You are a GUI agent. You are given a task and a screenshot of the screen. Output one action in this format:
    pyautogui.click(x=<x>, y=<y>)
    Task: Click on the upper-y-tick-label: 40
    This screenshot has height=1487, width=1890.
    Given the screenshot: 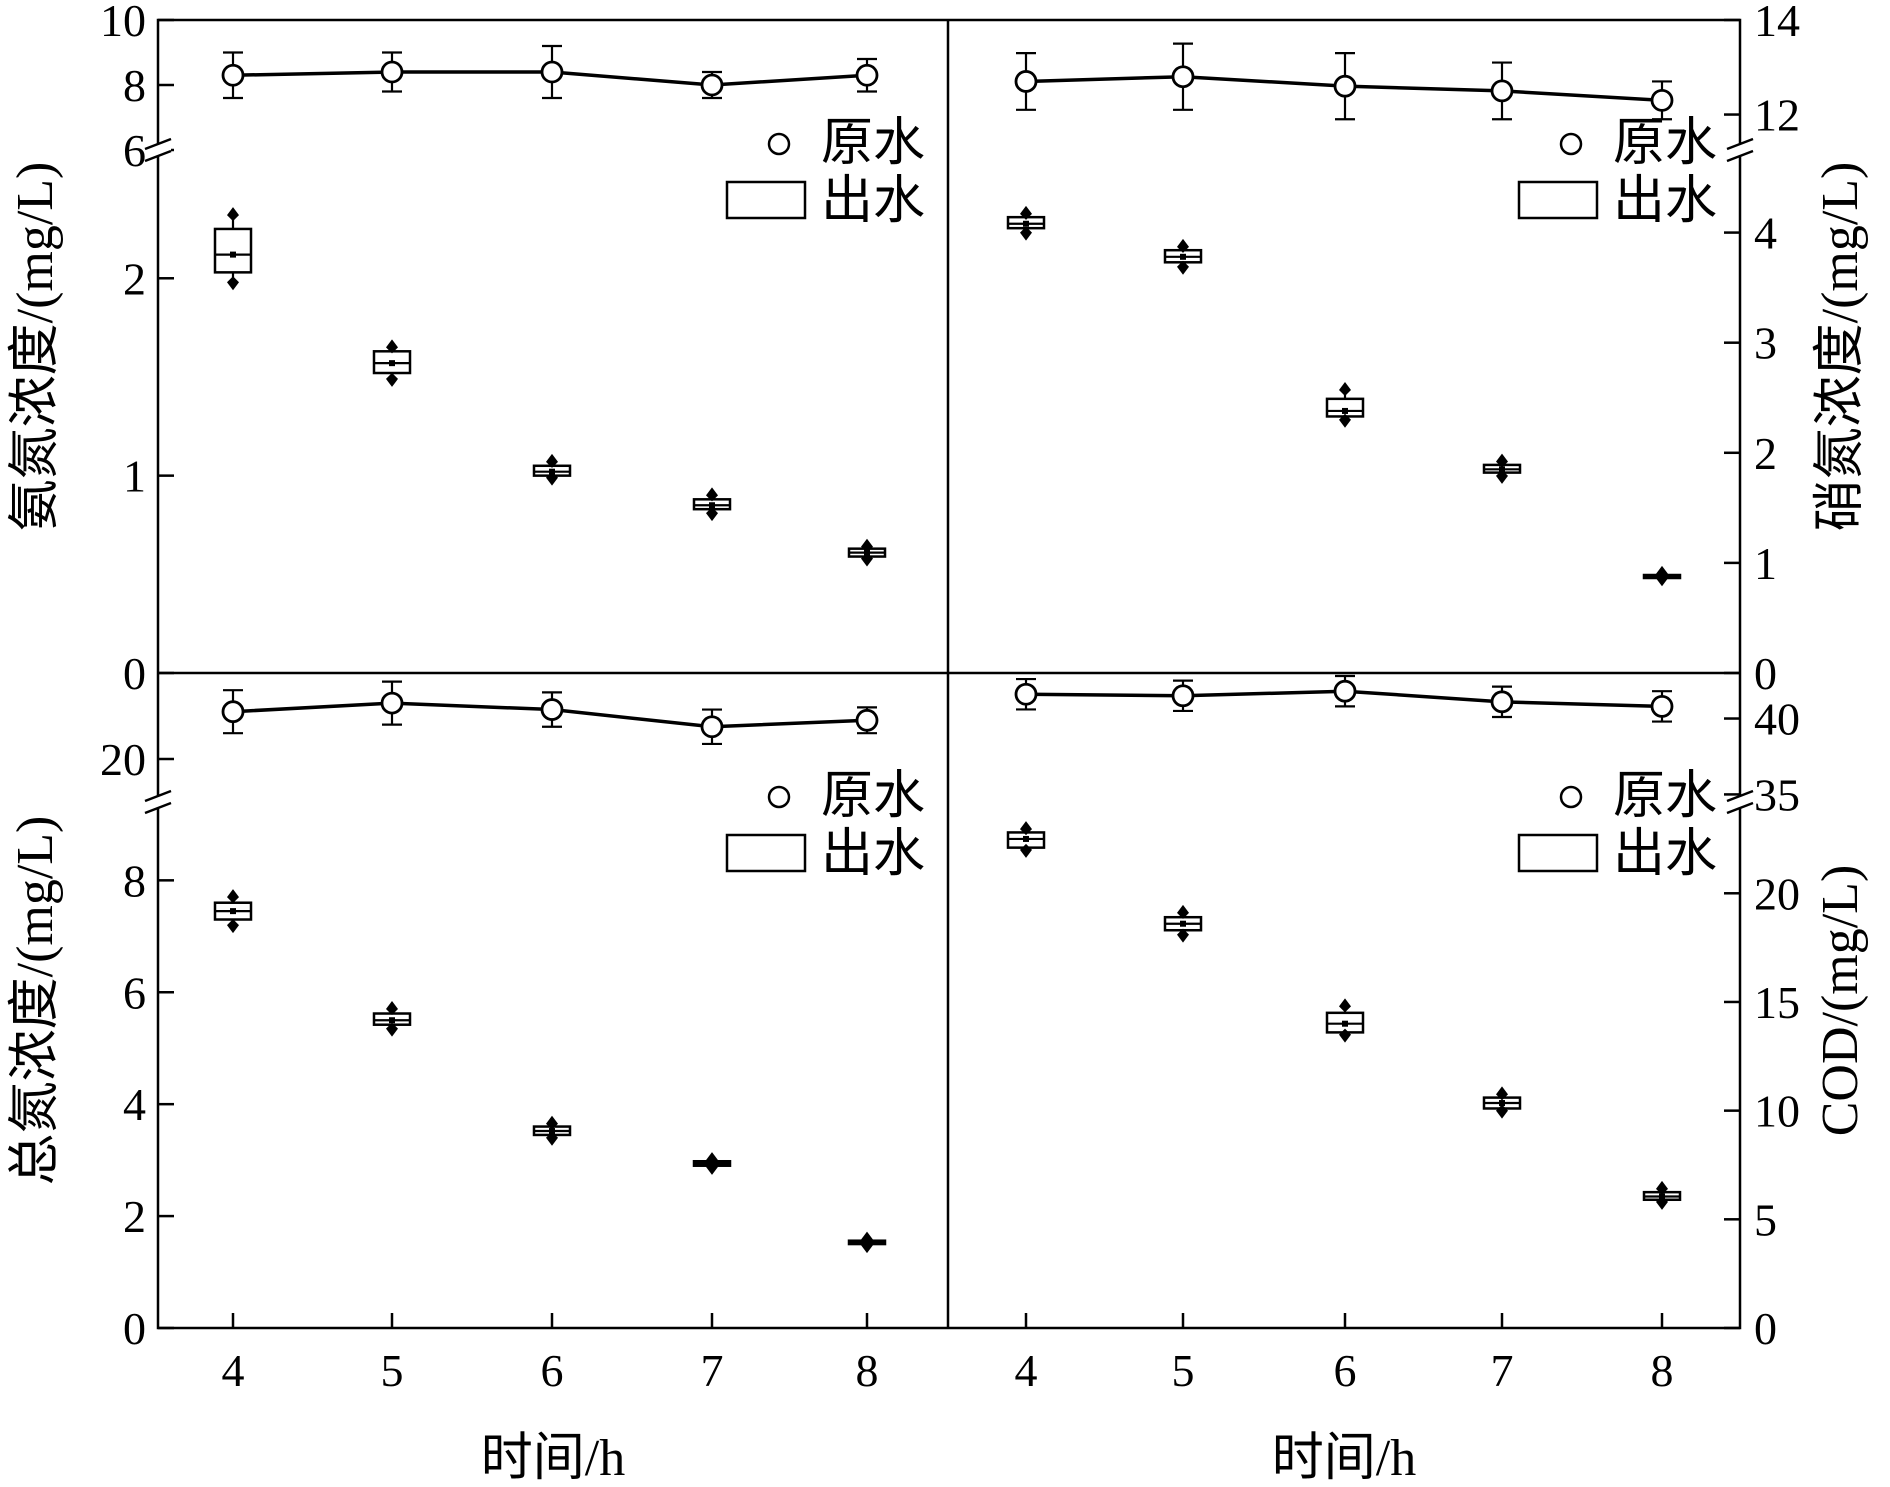 What is the action you would take?
    pyautogui.click(x=1777, y=719)
    